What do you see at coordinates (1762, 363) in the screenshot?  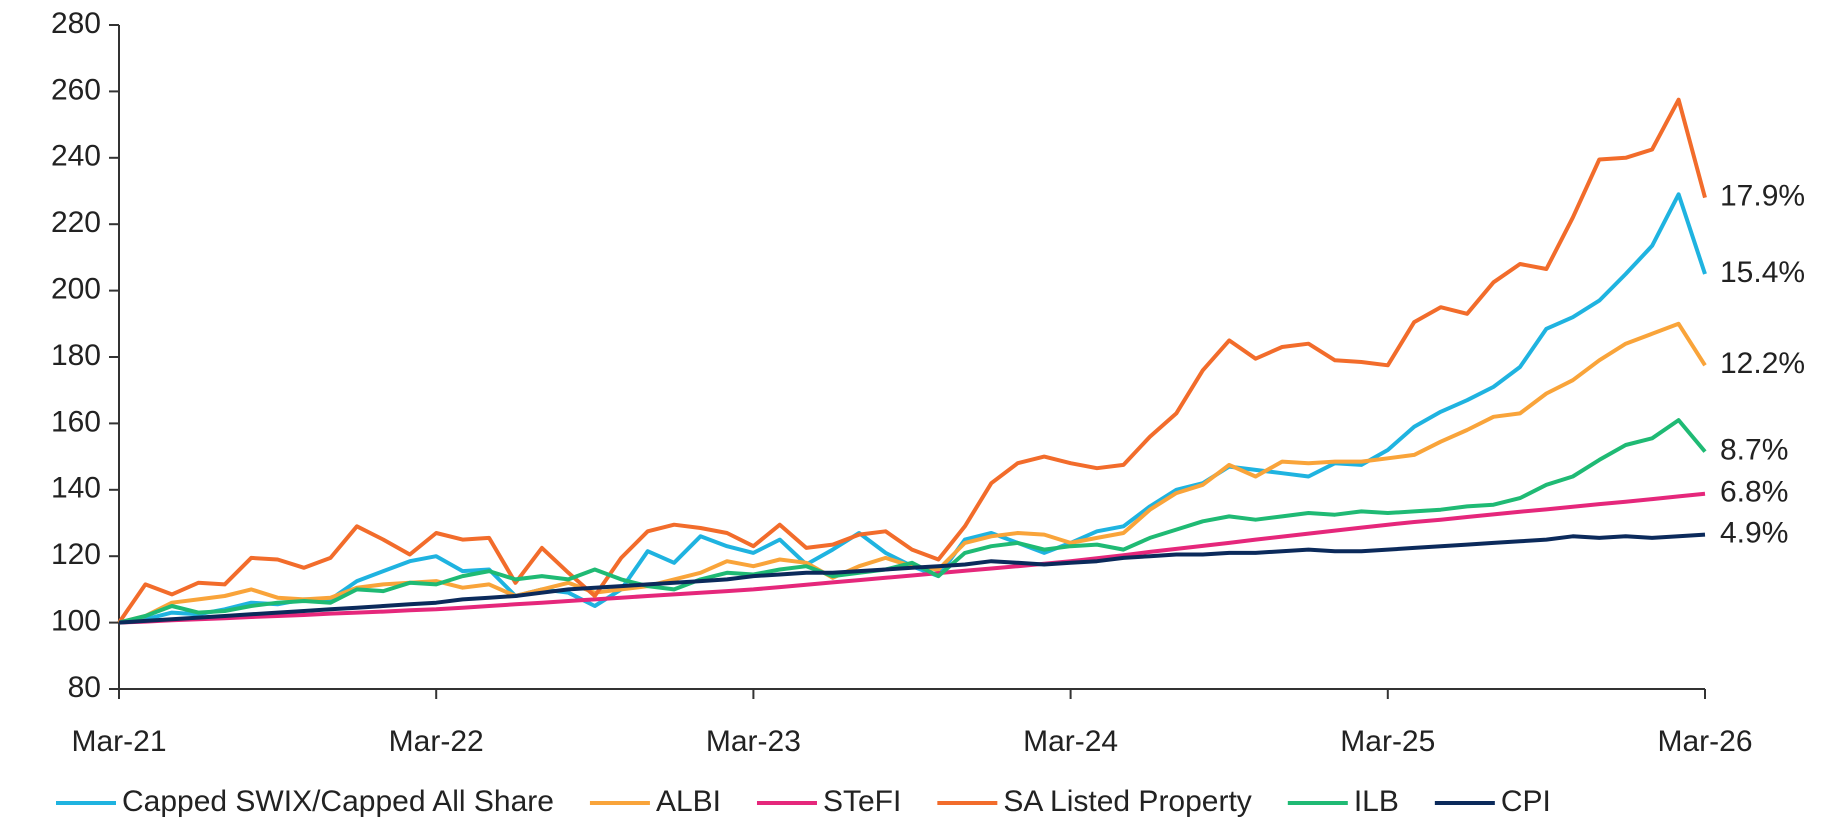 I see `end-label: 12.2%` at bounding box center [1762, 363].